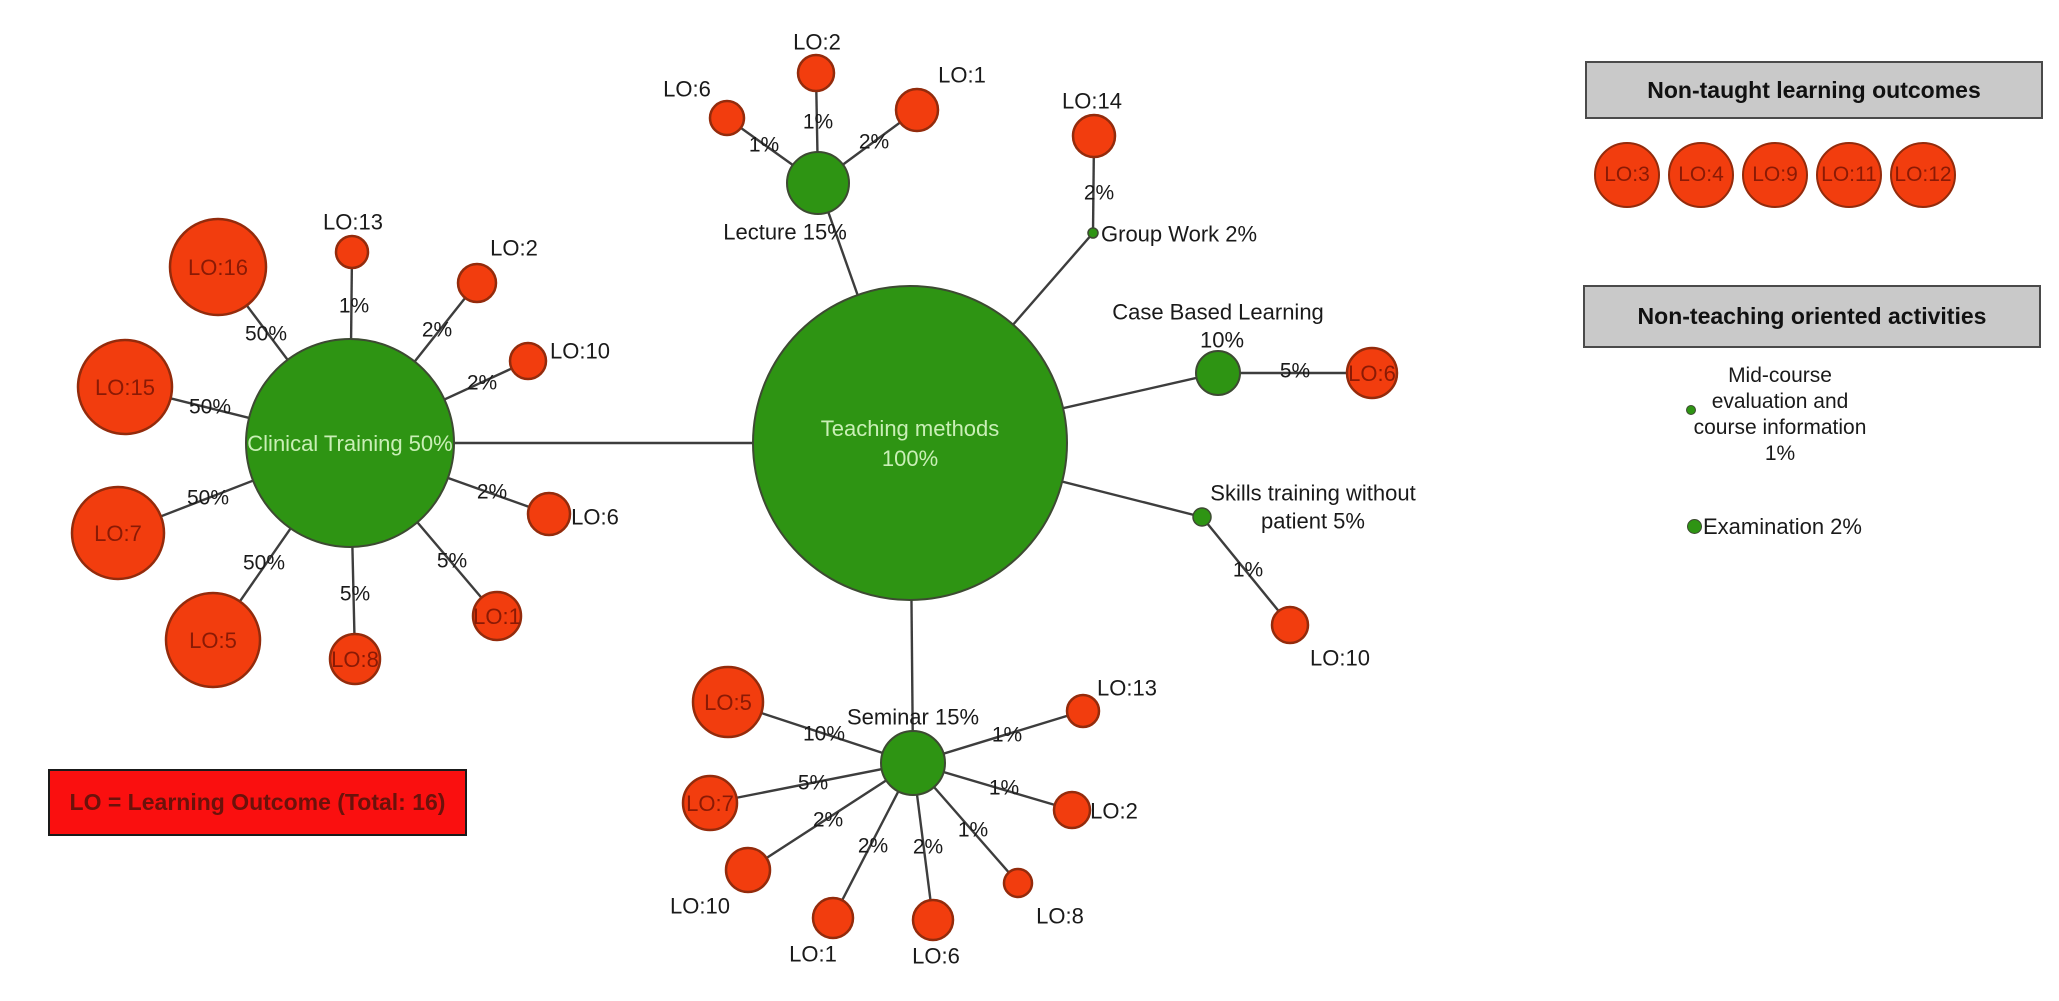 The image size is (2059, 1001). Describe the element at coordinates (913, 763) in the screenshot. I see `node-seminar` at that location.